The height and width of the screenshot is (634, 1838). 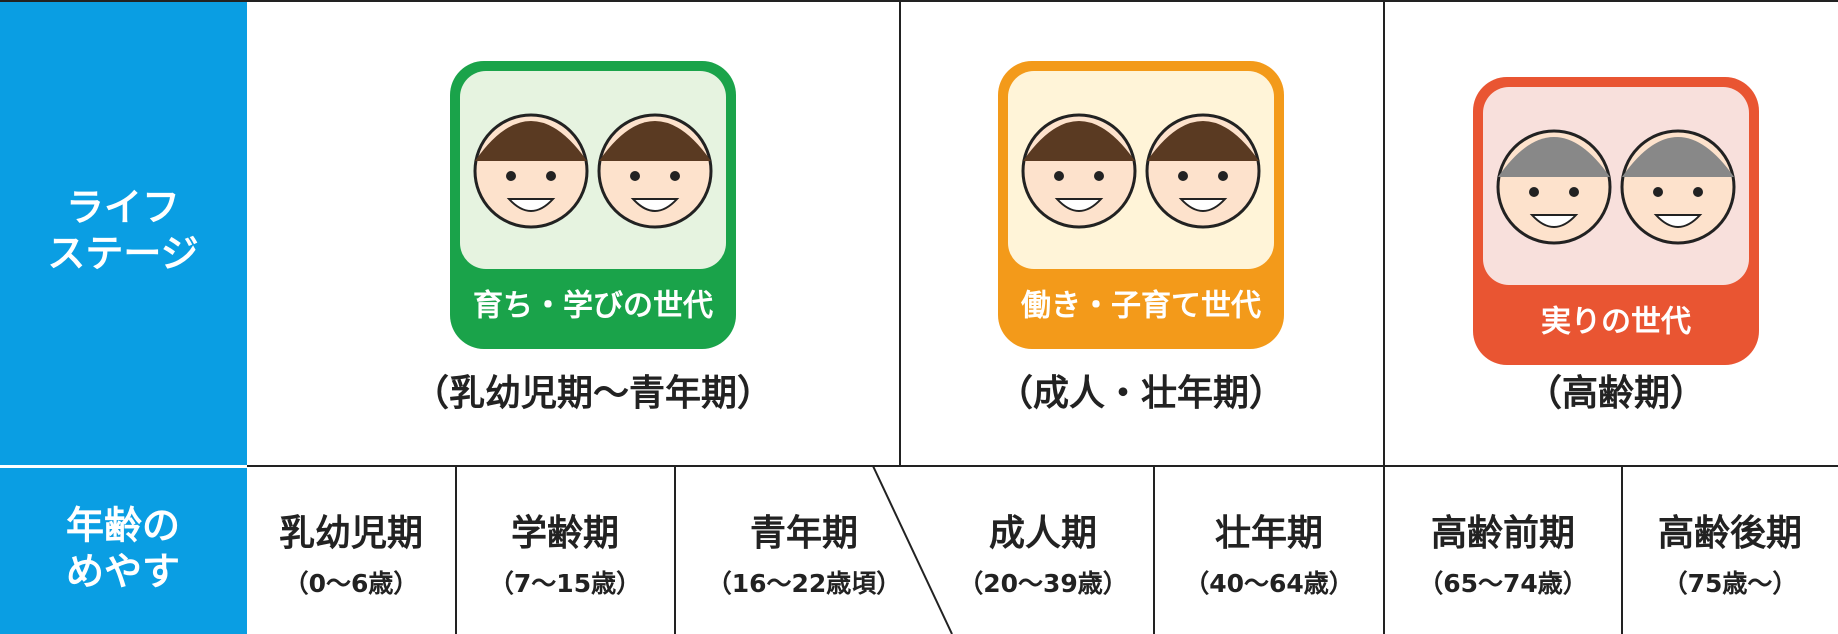 I want to click on age-name: 成人期, so click(x=1043, y=533).